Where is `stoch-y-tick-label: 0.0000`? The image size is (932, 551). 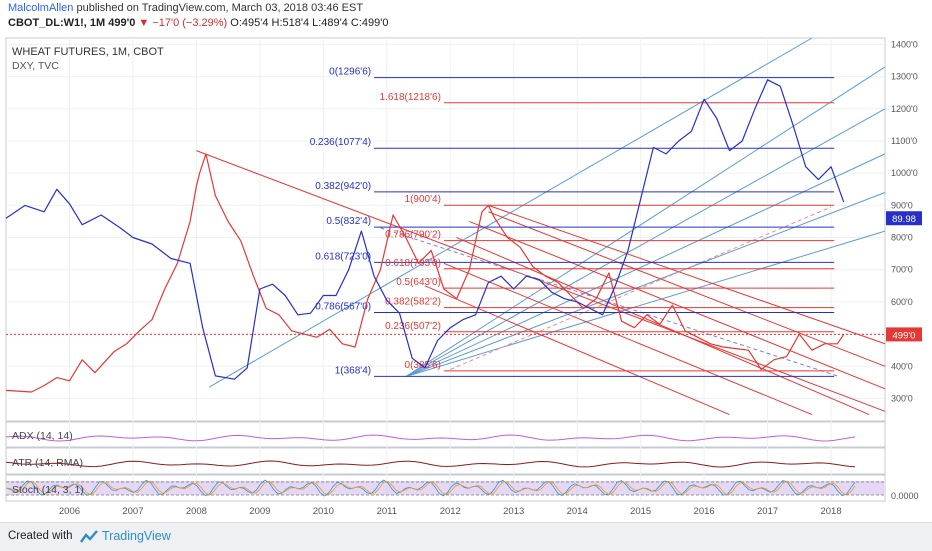 stoch-y-tick-label: 0.0000 is located at coordinates (905, 496).